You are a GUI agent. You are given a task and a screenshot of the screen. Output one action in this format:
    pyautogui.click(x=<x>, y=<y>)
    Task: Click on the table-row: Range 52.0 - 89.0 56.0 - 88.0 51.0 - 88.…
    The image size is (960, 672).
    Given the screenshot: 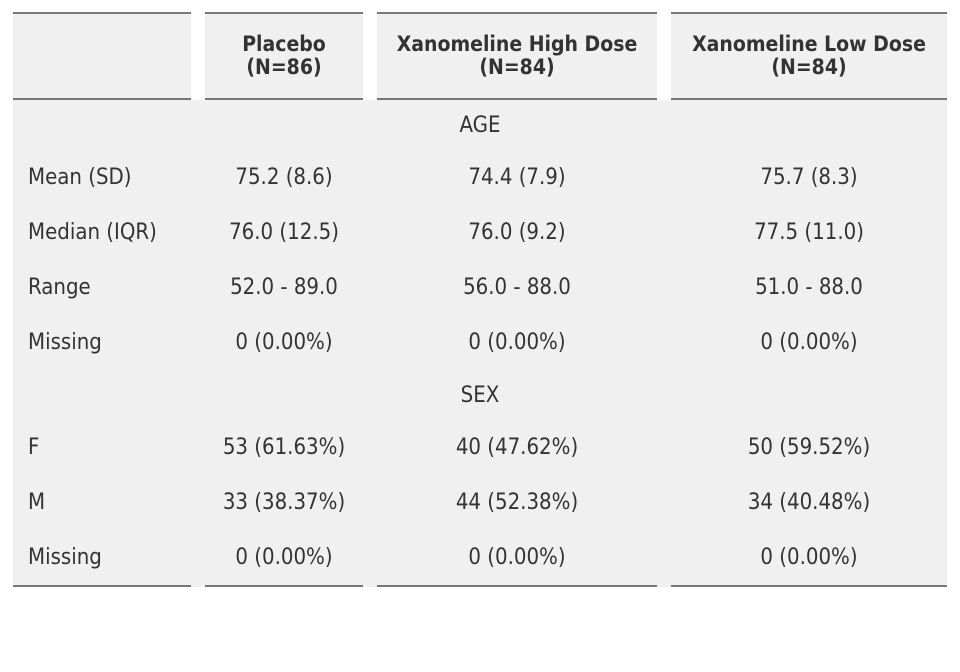 What is the action you would take?
    pyautogui.click(x=480, y=287)
    